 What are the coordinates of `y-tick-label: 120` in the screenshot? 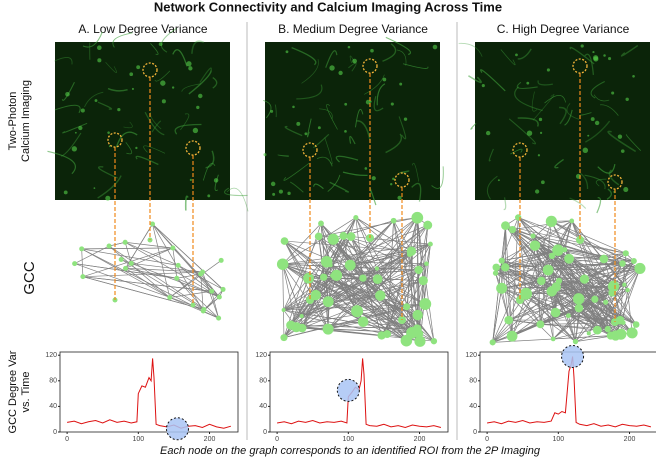 It's located at (261, 355).